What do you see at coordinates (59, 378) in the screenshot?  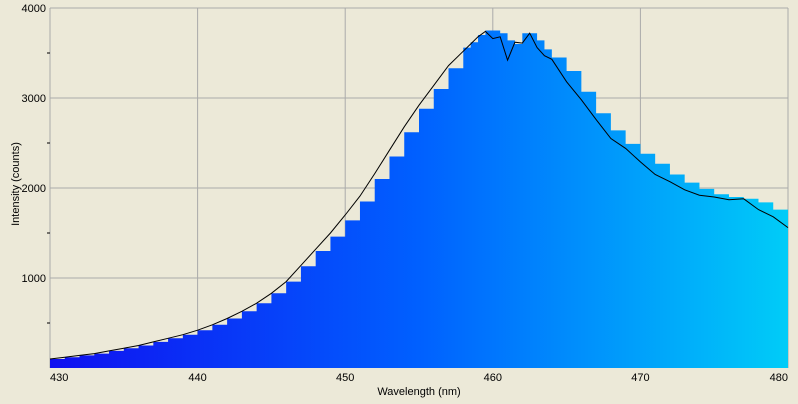 I see `x-tick-label: 430` at bounding box center [59, 378].